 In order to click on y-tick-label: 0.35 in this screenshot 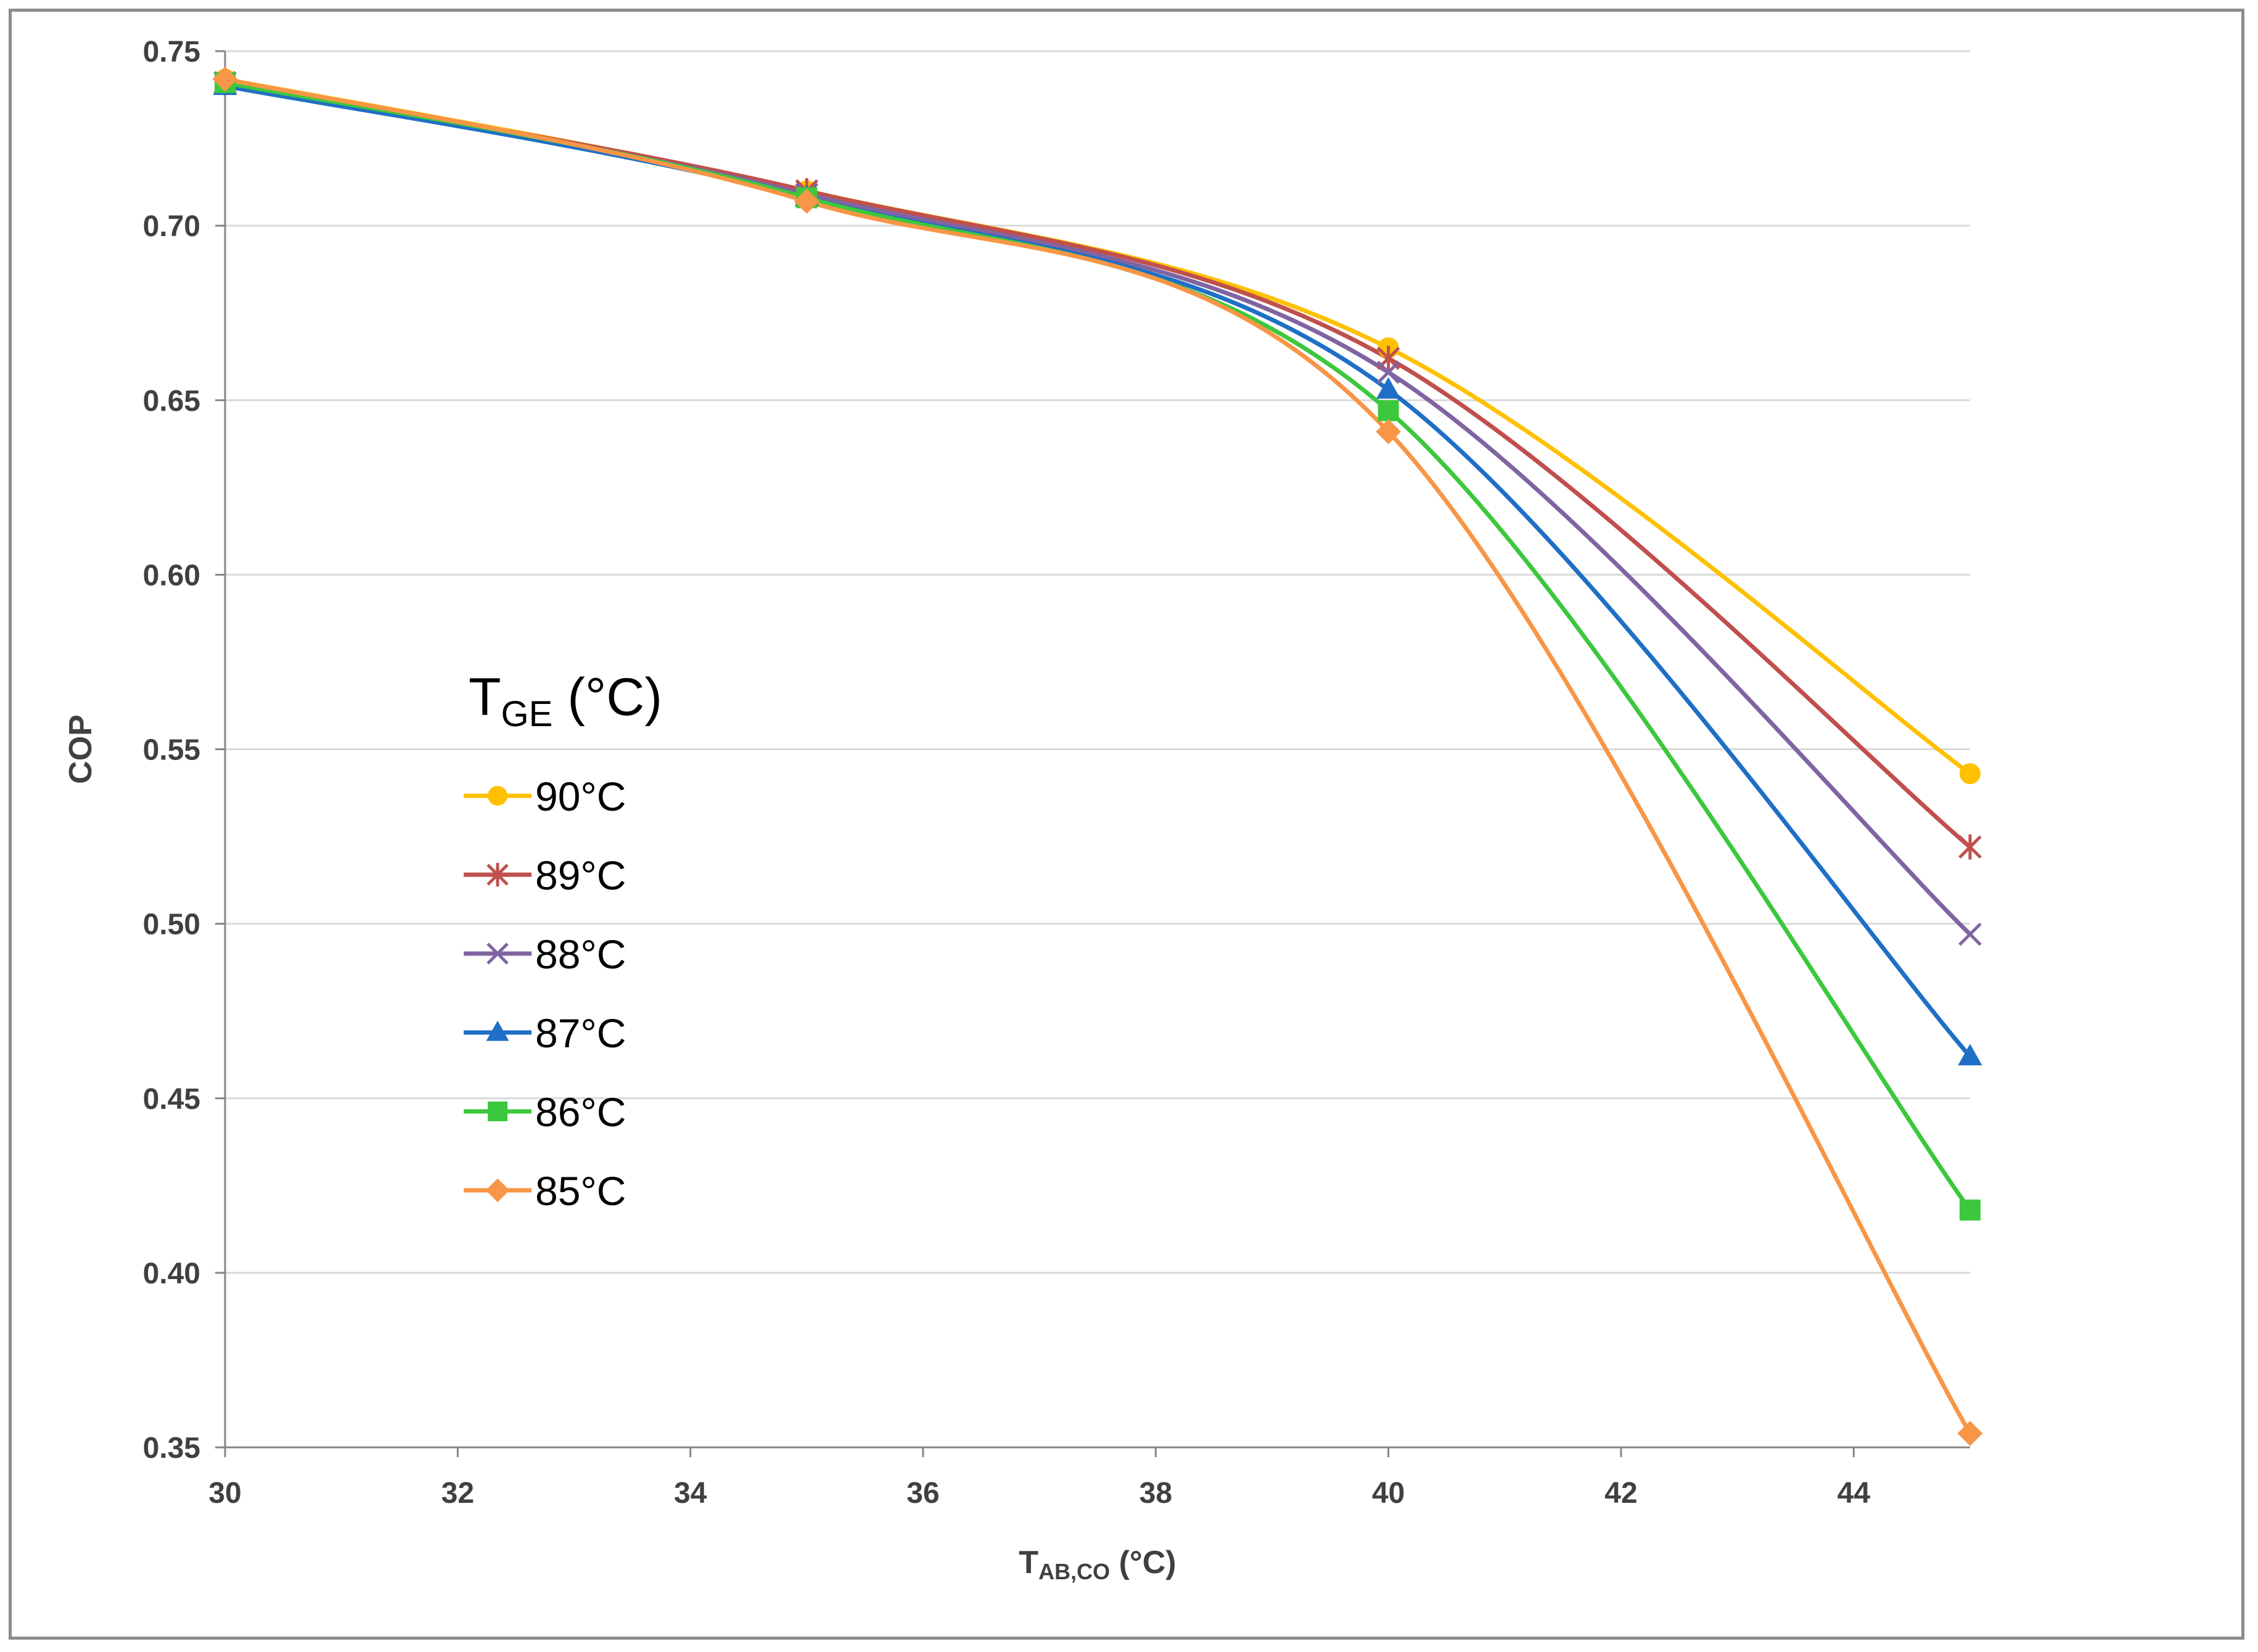, I will do `click(171, 1448)`.